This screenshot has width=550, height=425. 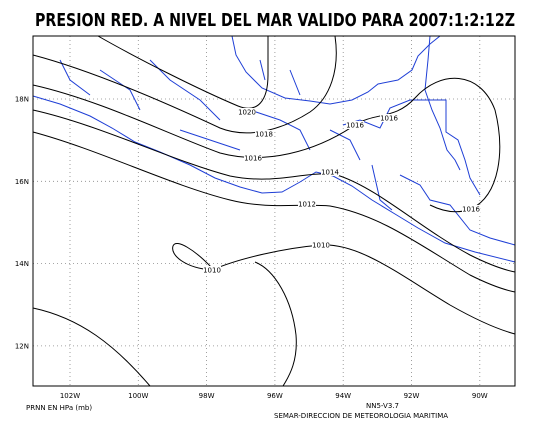 I want to click on contour-label: 1012, so click(x=307, y=205).